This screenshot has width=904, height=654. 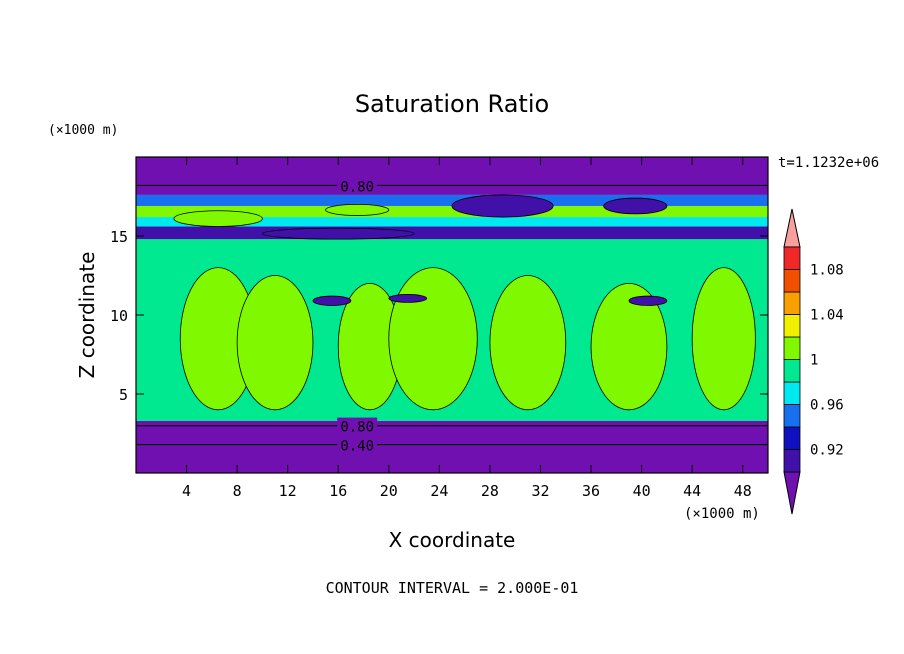 I want to click on x-tick-label: 12, so click(x=288, y=491).